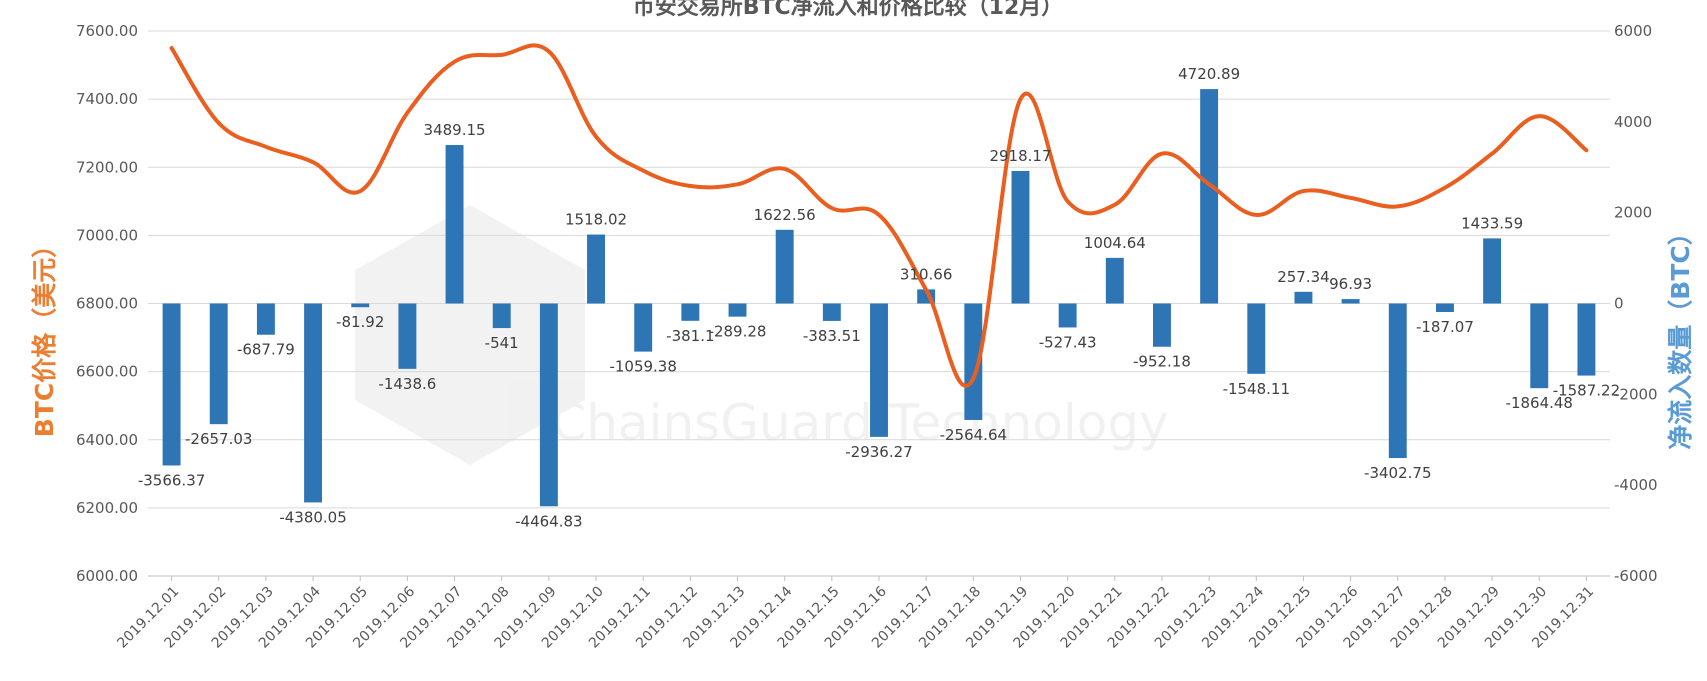 Image resolution: width=1707 pixels, height=681 pixels. I want to click on bar-data-label: 1622.56, so click(785, 215).